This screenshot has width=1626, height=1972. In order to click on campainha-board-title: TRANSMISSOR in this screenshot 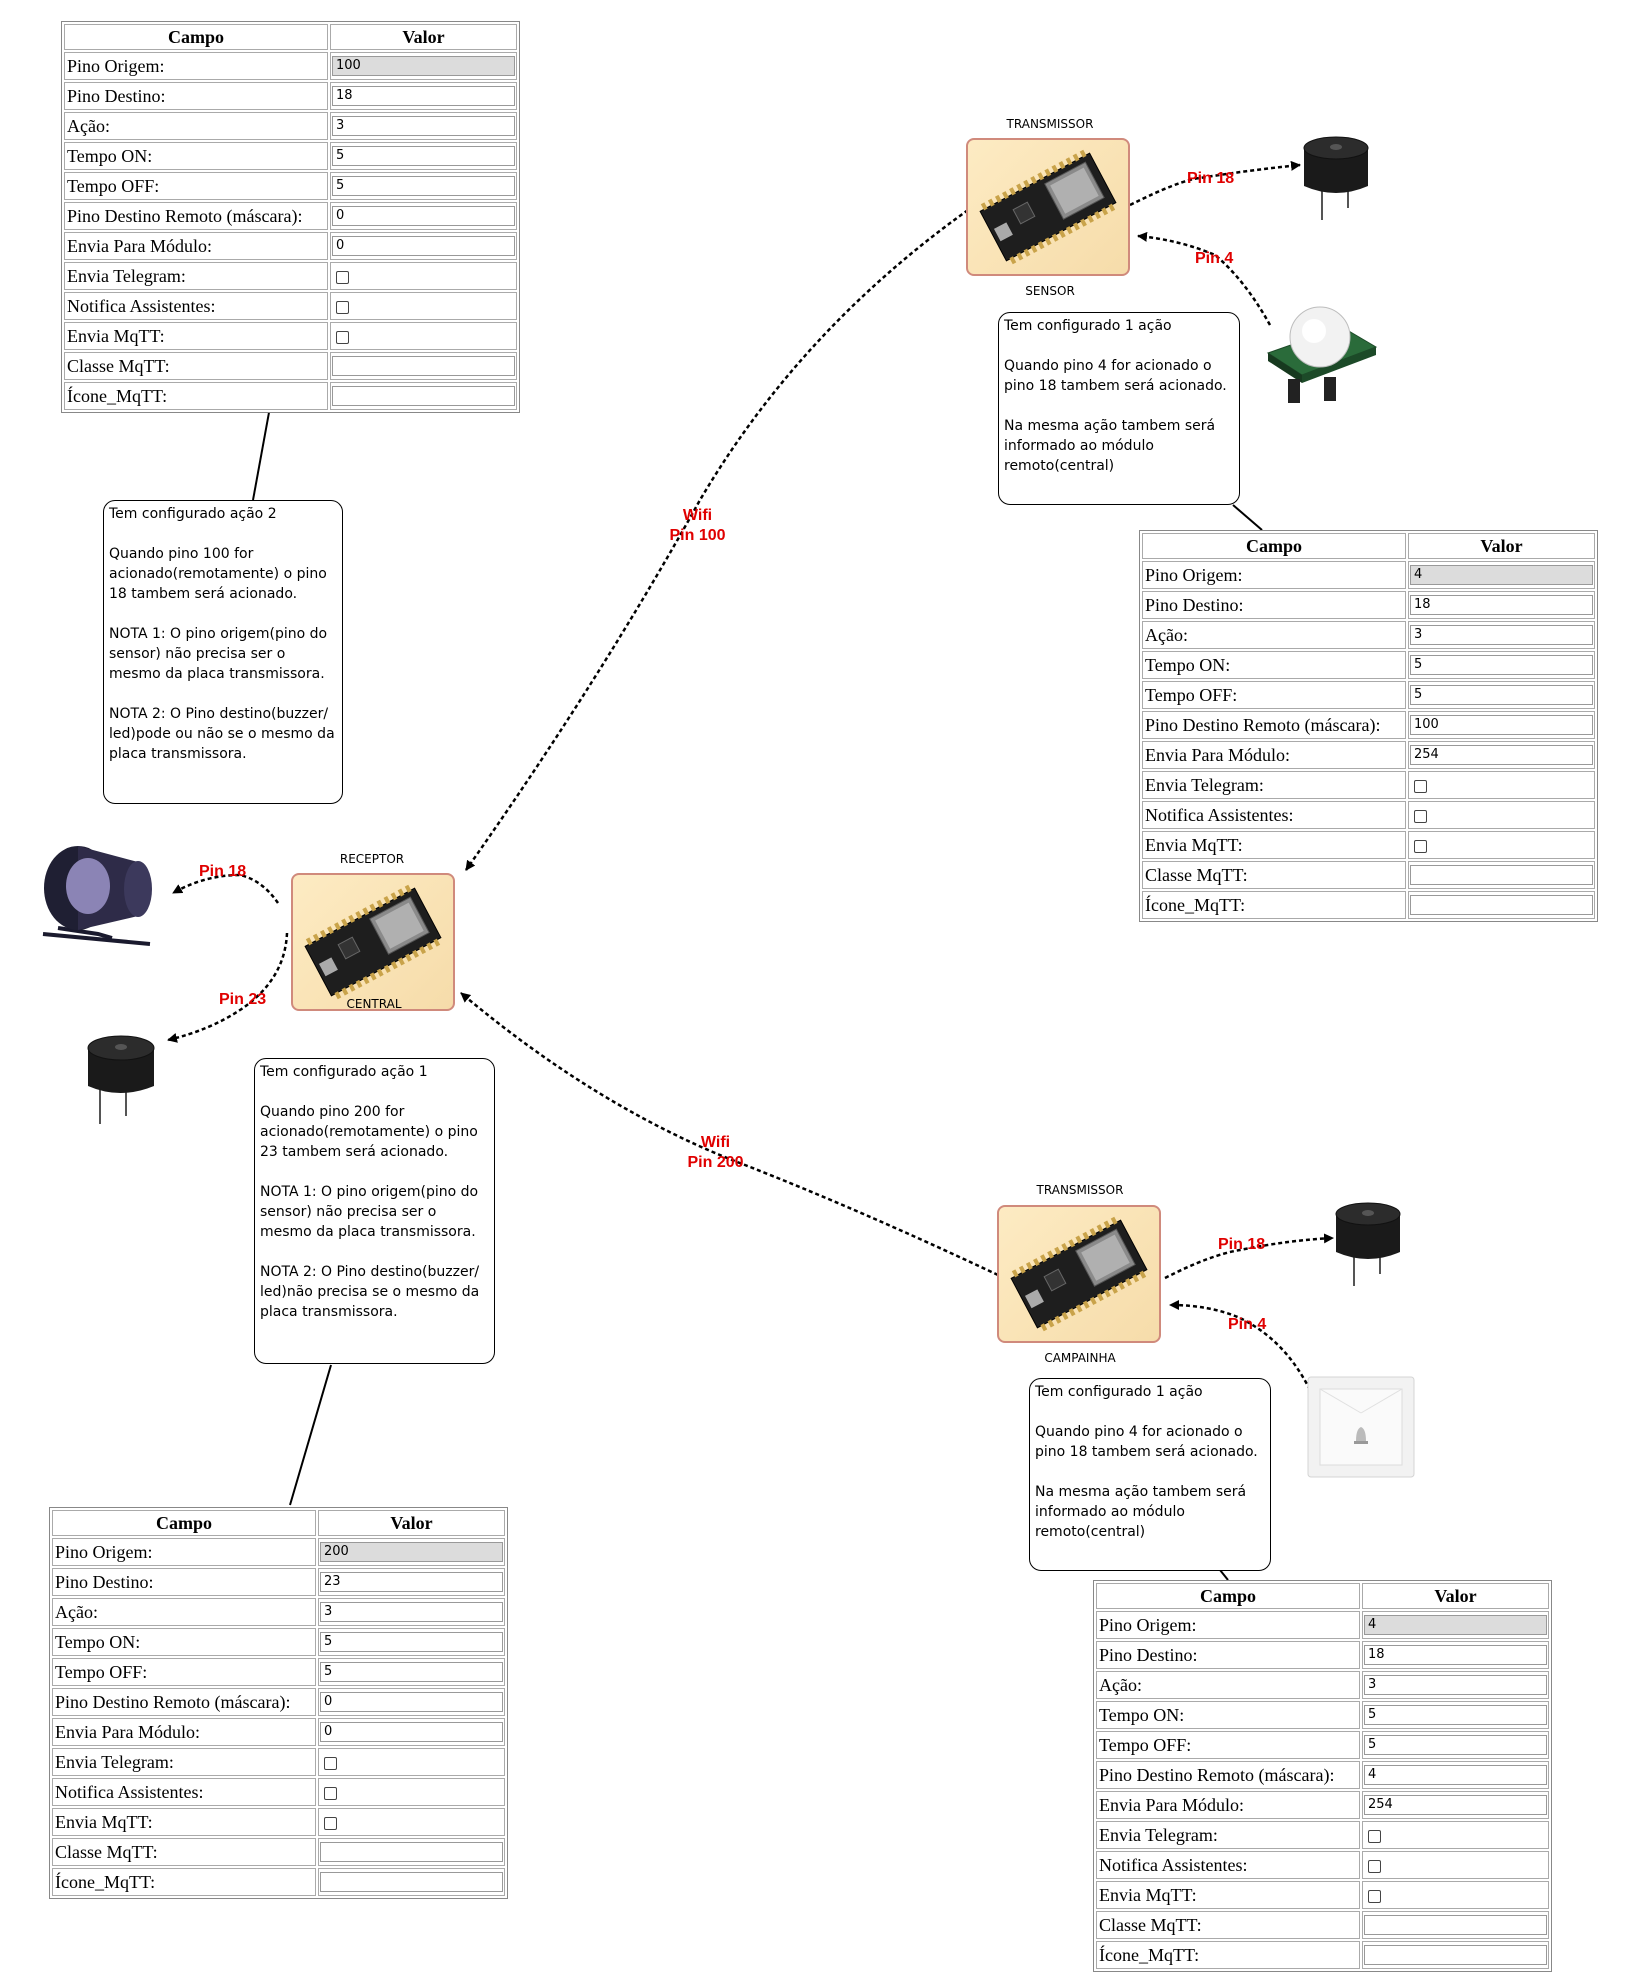, I will do `click(1080, 1190)`.